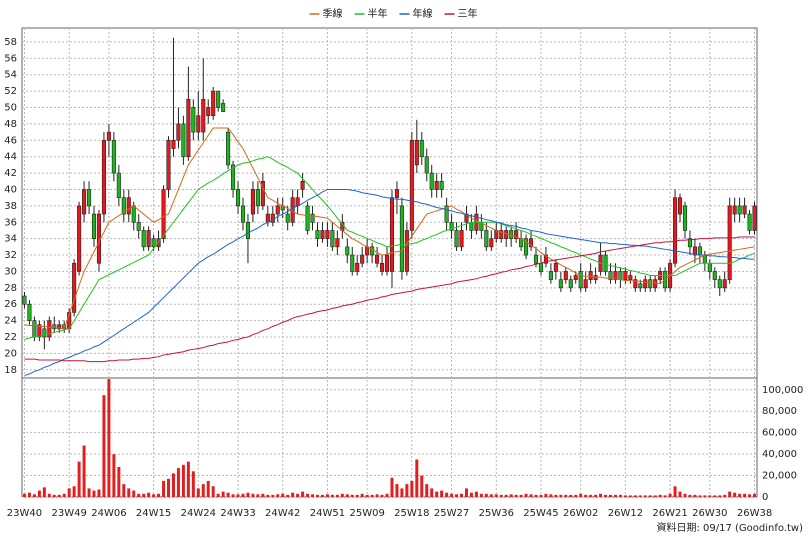 This screenshot has width=808, height=540. Describe the element at coordinates (10, 42) in the screenshot. I see `y-tick-label: 58` at that location.